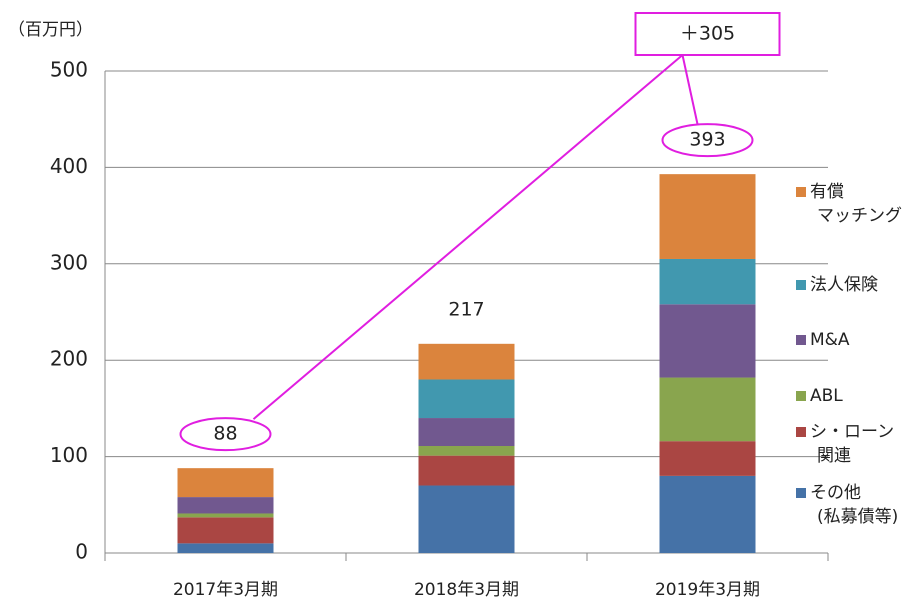  I want to click on unit-label: （百万円）, so click(50, 30).